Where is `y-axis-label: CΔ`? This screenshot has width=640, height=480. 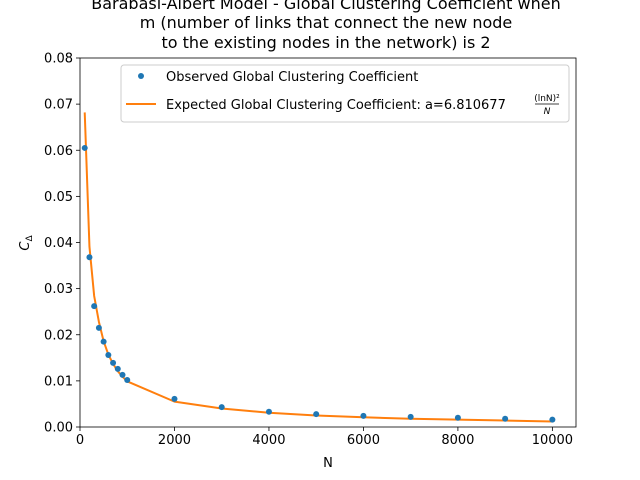 y-axis-label: CΔ is located at coordinates (26, 243).